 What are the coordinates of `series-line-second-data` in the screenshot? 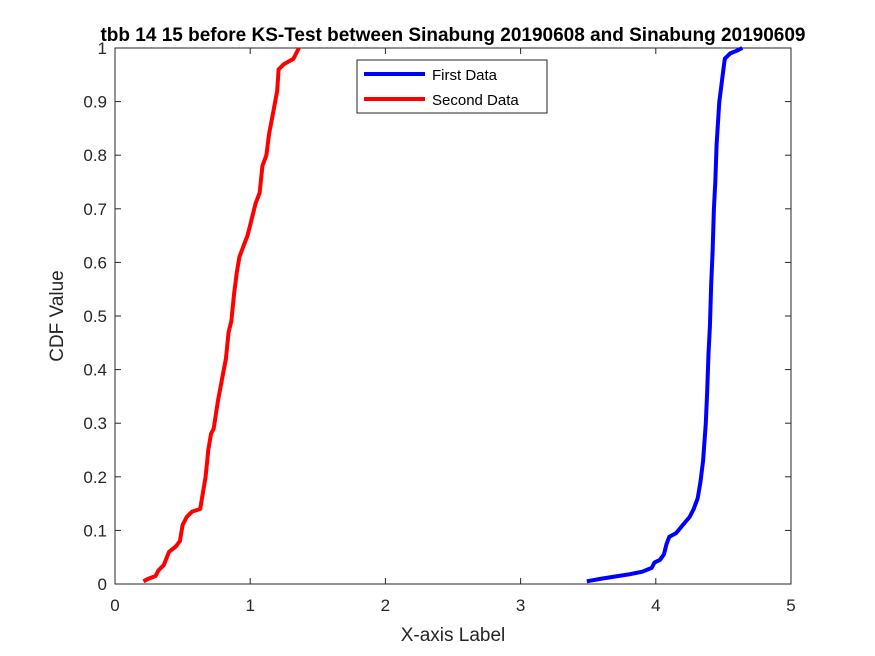 It's located at (221, 315).